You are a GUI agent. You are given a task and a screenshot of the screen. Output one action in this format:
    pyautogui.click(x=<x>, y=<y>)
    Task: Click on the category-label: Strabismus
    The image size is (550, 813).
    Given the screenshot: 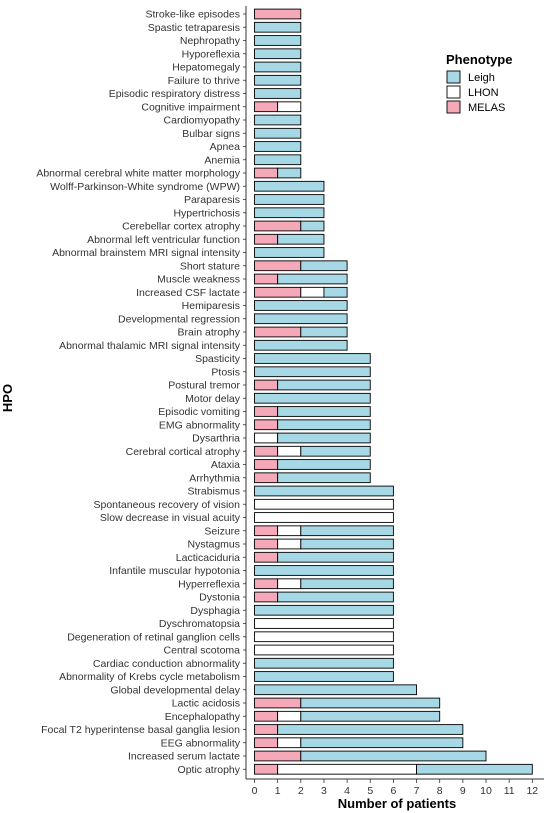 What is the action you would take?
    pyautogui.click(x=213, y=492)
    